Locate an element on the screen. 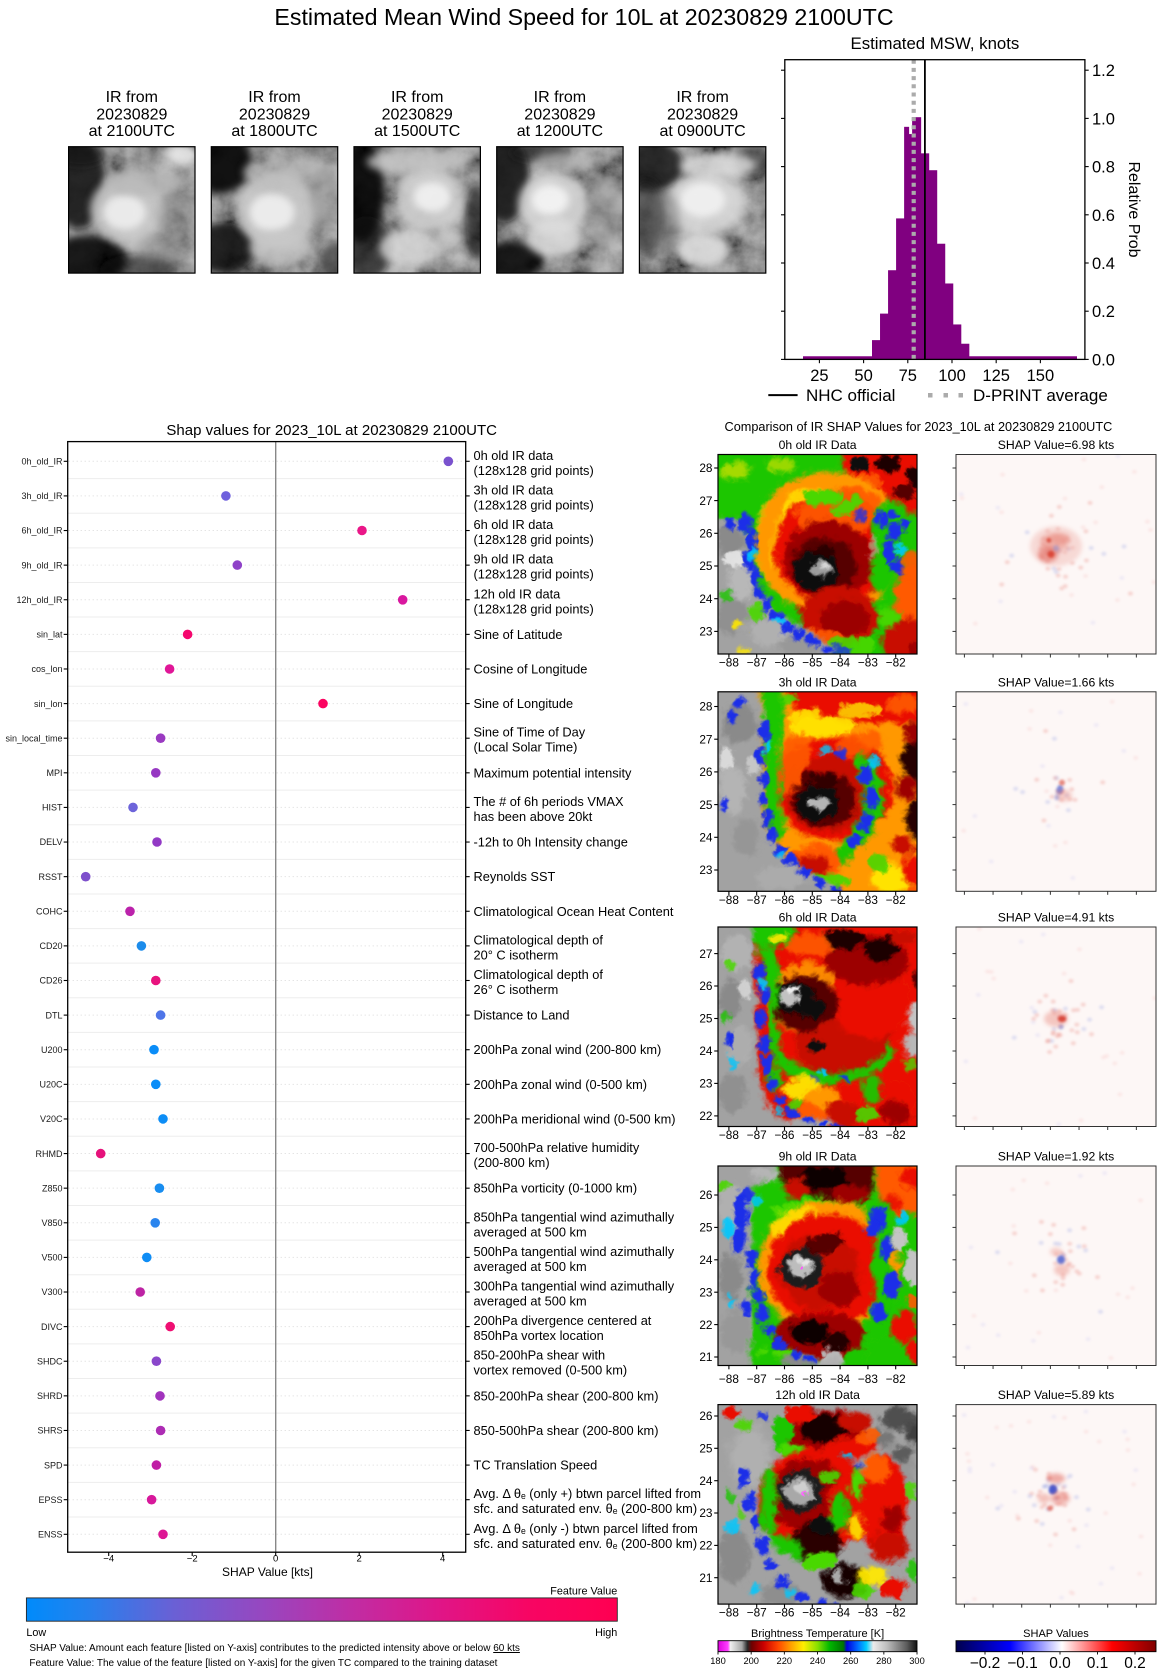 The height and width of the screenshot is (1674, 1168). svg-text: 850-200hPa shear with is located at coordinates (540, 1355).